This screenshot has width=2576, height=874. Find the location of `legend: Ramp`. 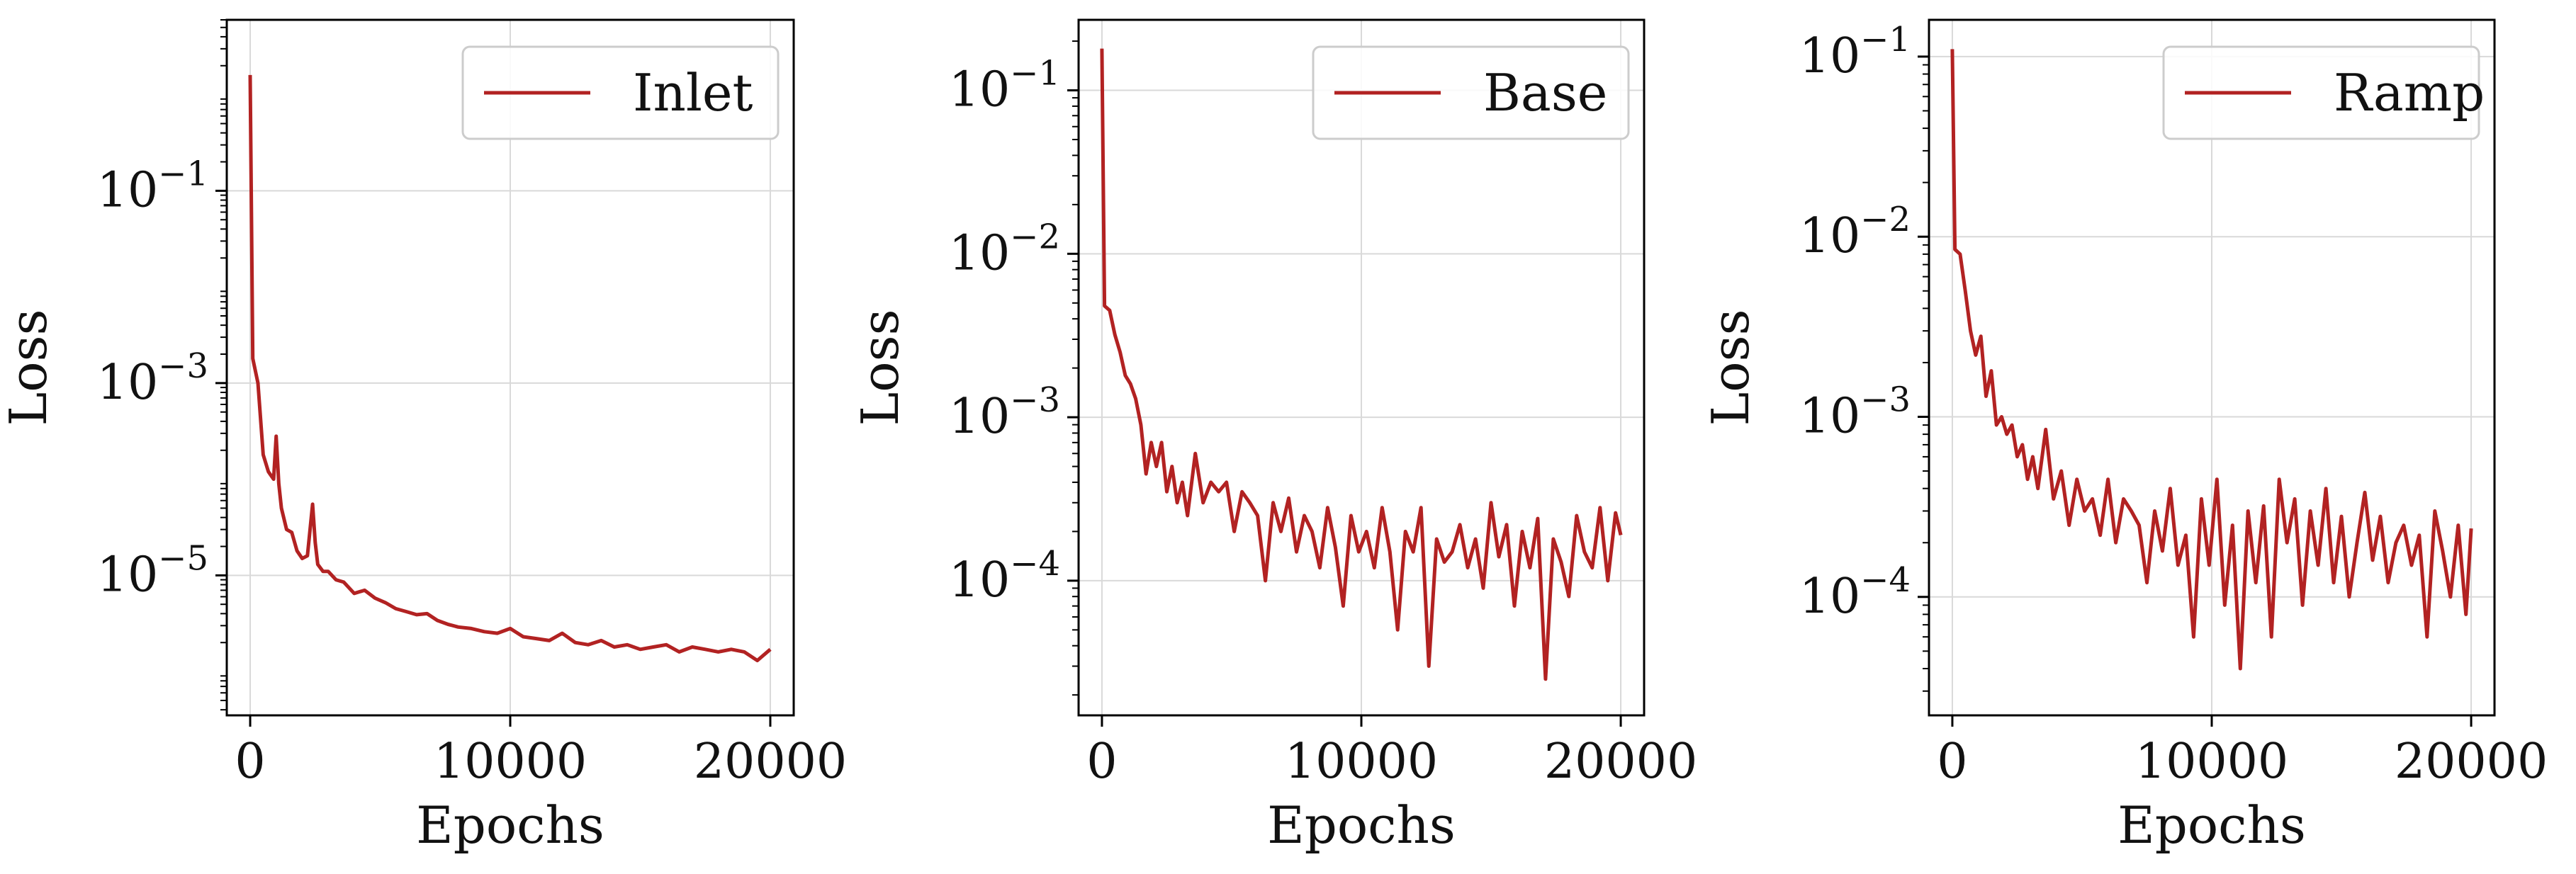

legend: Ramp is located at coordinates (2323, 92).